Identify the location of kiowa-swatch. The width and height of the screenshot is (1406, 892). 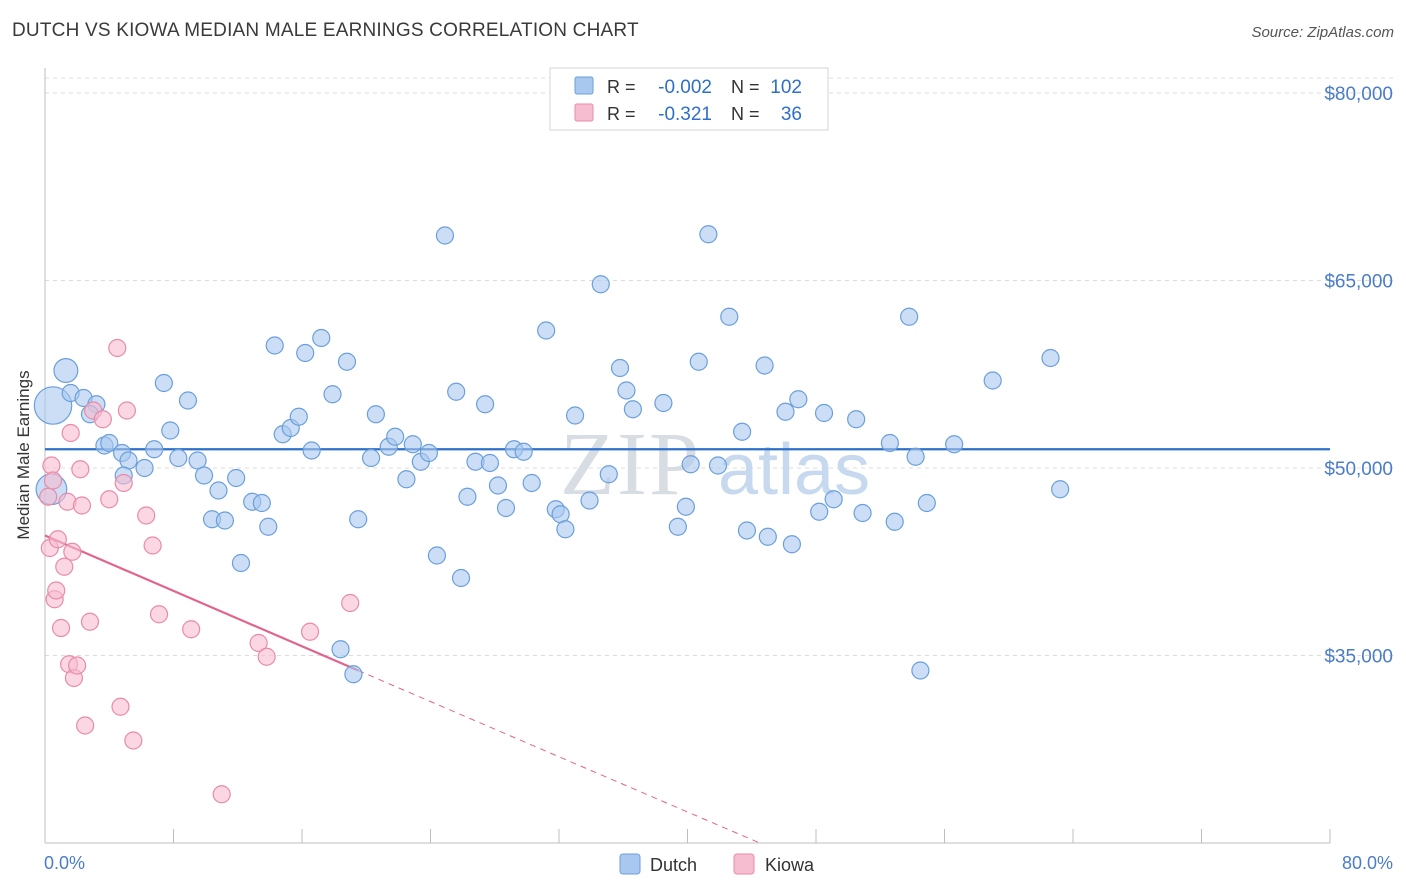
(584, 112).